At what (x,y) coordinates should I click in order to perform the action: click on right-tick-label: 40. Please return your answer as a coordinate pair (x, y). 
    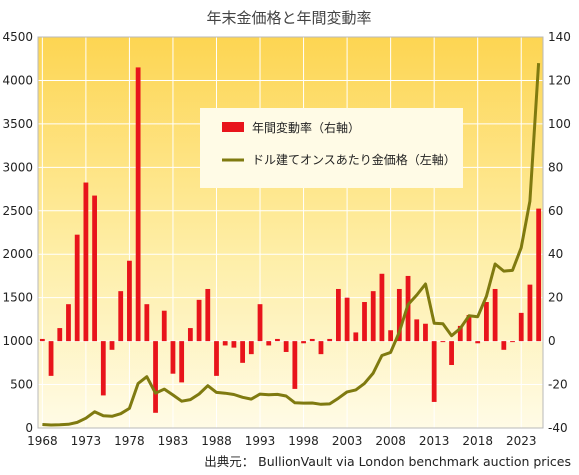
    Looking at the image, I should click on (555, 254).